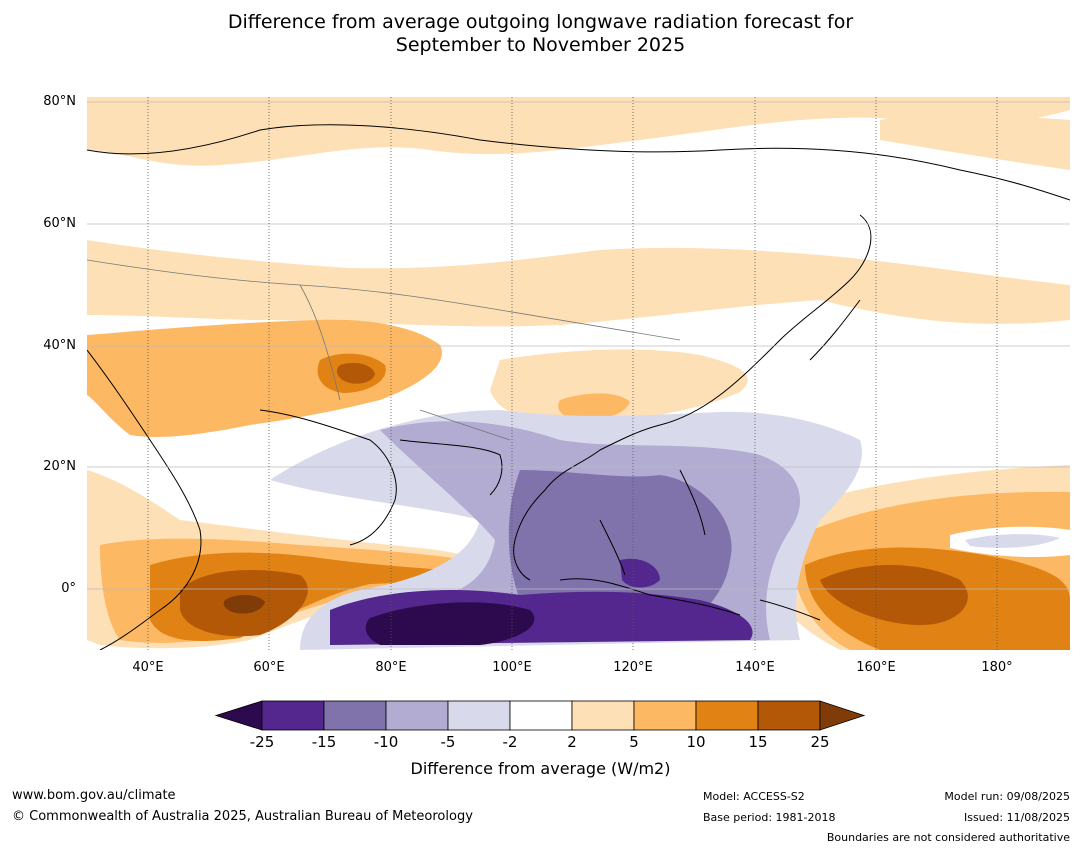 This screenshot has height=850, width=1081. What do you see at coordinates (633, 667) in the screenshot?
I see `lon-label-120e: 120°E` at bounding box center [633, 667].